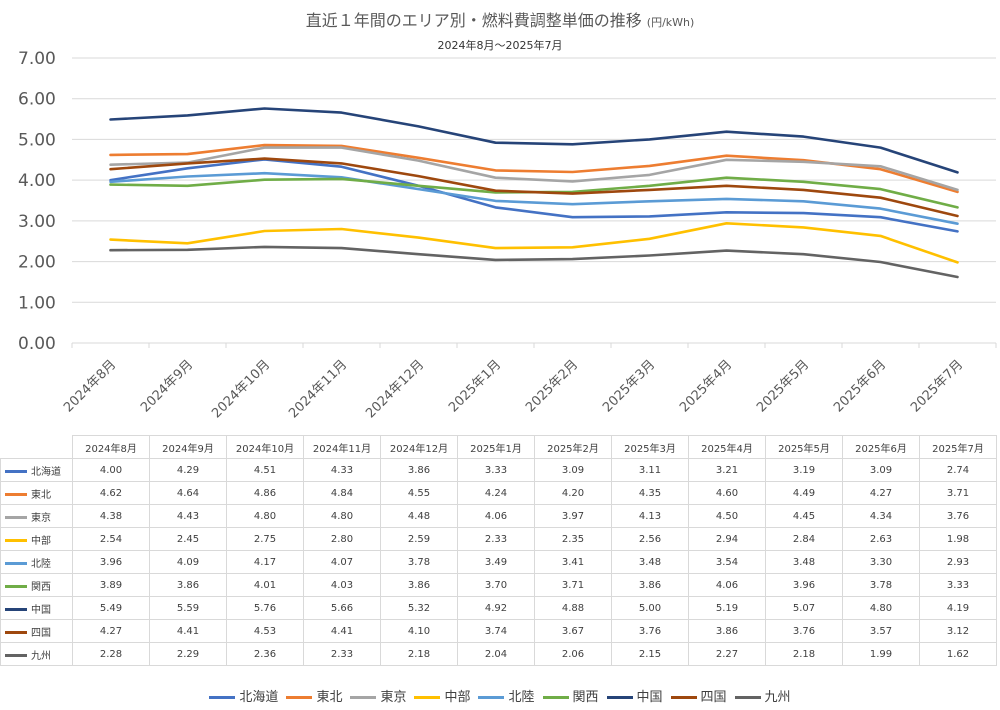 The height and width of the screenshot is (710, 1000). Describe the element at coordinates (342, 608) in the screenshot. I see `table-cell: 5.66` at that location.